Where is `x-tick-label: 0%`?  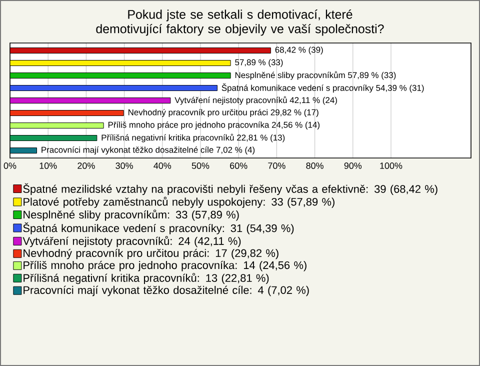 x-tick-label: 0% is located at coordinates (10, 165).